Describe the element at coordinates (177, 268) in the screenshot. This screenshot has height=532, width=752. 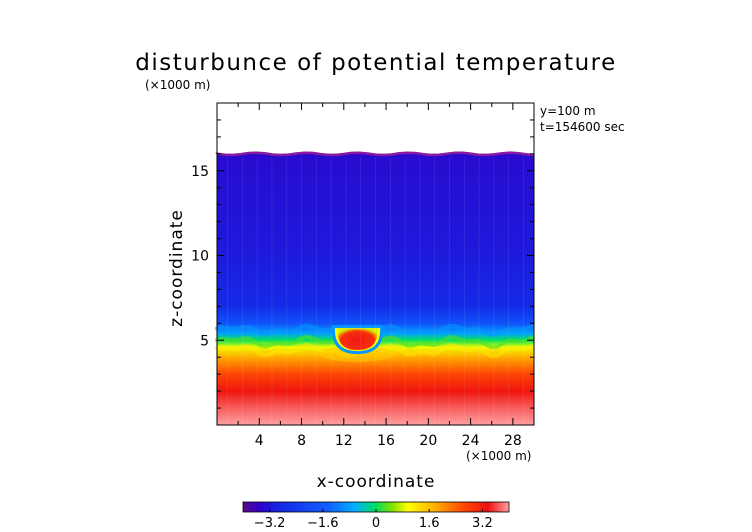
I see `y-axis-label: z-coordinate` at that location.